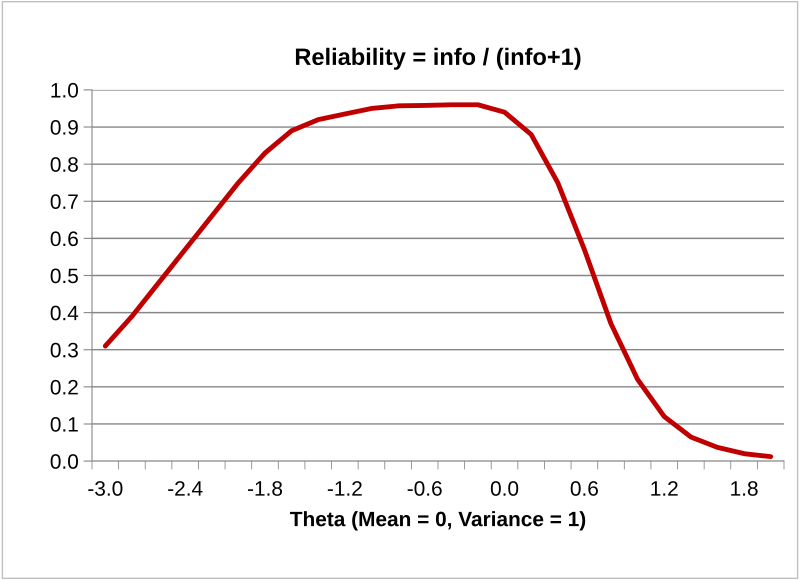 This screenshot has width=800, height=580. Describe the element at coordinates (64, 127) in the screenshot. I see `y-tick-label: 0.9` at that location.